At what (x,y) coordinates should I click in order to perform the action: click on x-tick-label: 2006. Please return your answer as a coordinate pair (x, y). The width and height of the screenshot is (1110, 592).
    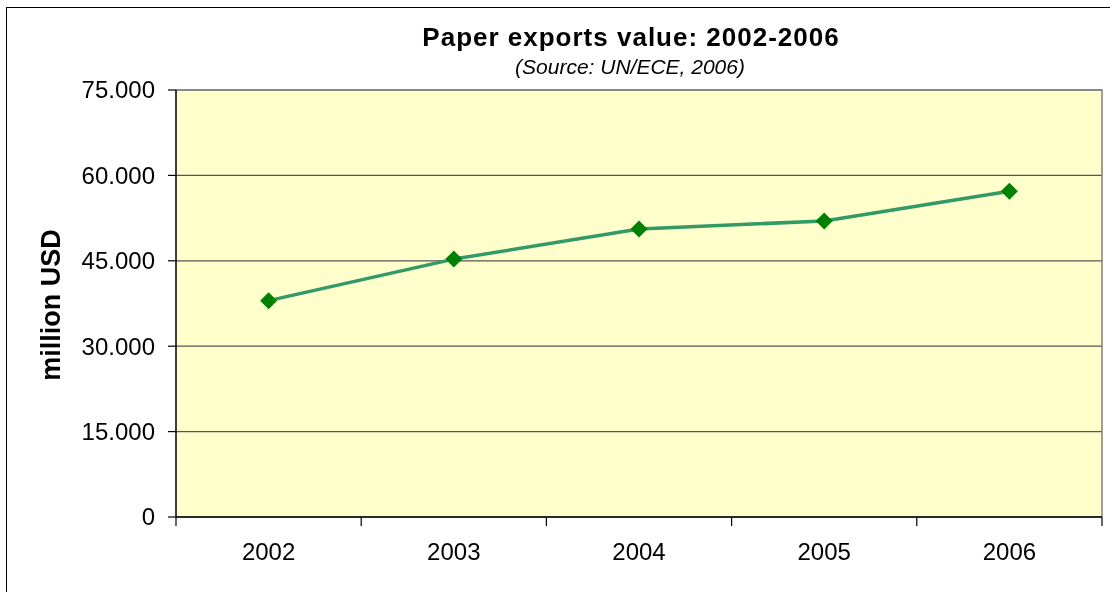
    Looking at the image, I should click on (1009, 551).